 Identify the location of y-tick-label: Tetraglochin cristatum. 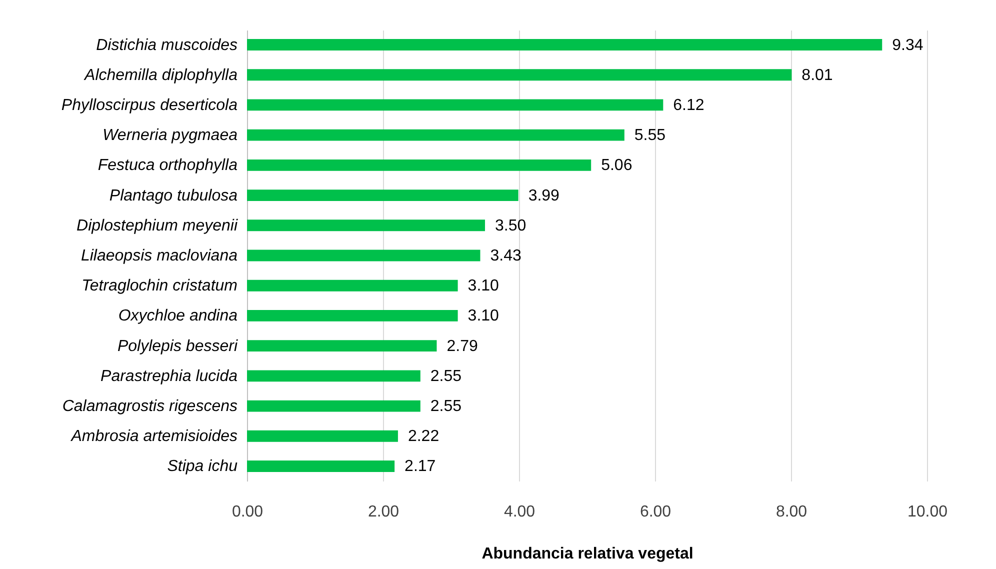
(160, 286).